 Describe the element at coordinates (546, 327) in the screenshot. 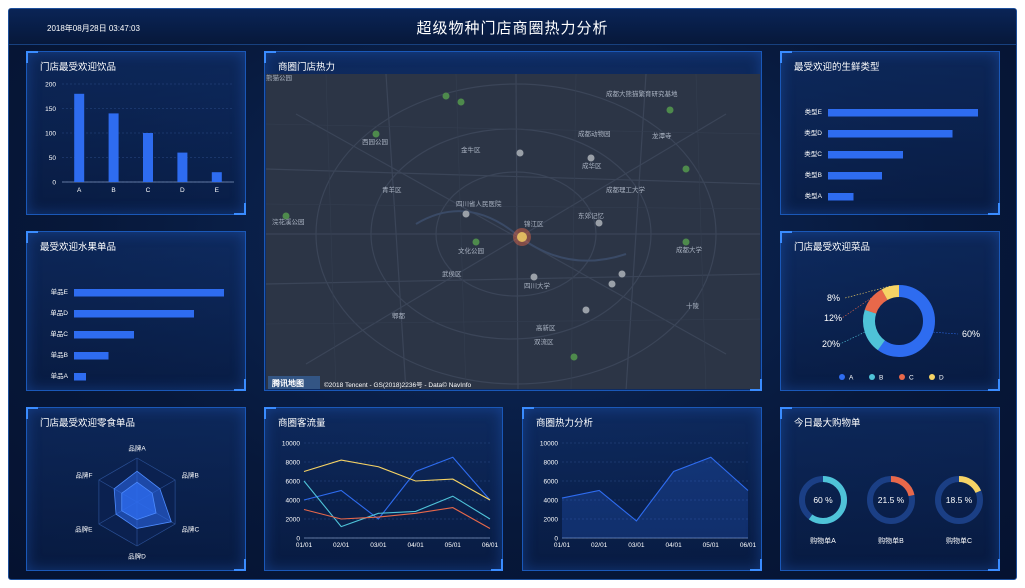

I see `map-label-gaoxin: 高新区` at that location.